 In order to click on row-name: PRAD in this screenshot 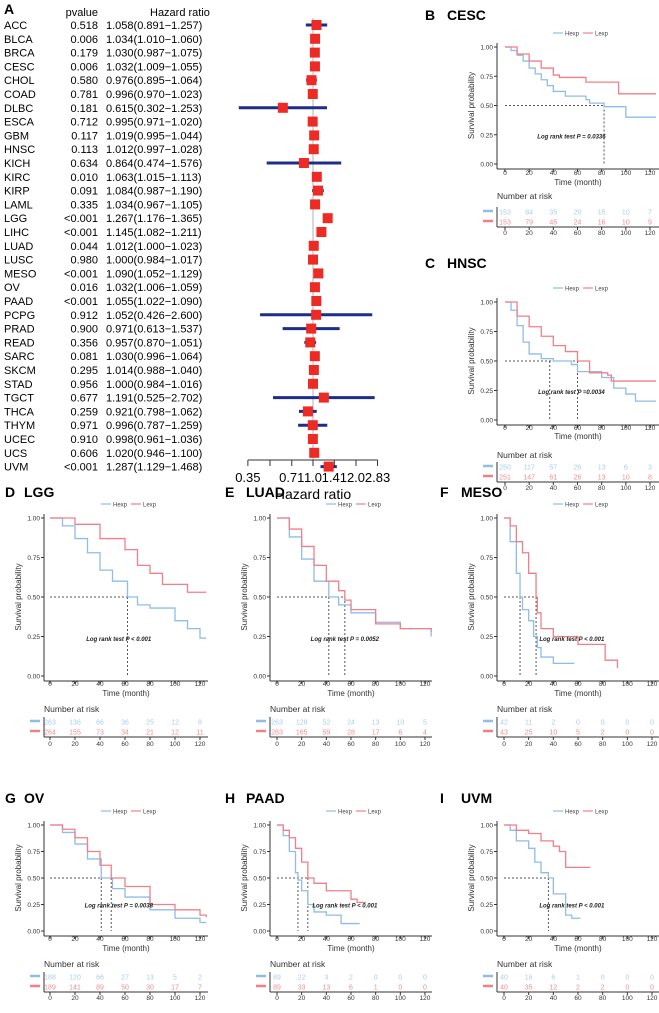, I will do `click(19, 330)`.